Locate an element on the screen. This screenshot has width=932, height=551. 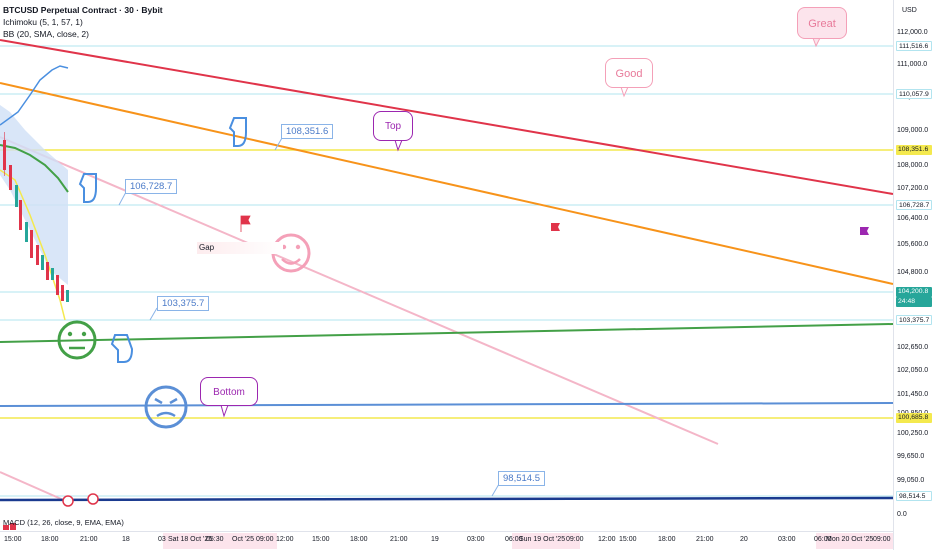
price-tick-label: 108,000.0 is located at coordinates (913, 165).